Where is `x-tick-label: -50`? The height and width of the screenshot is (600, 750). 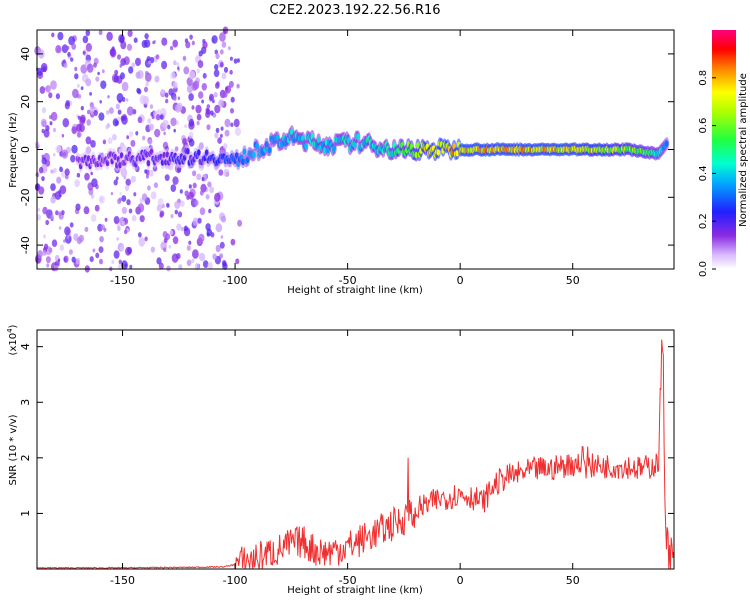
x-tick-label: -50 is located at coordinates (348, 280).